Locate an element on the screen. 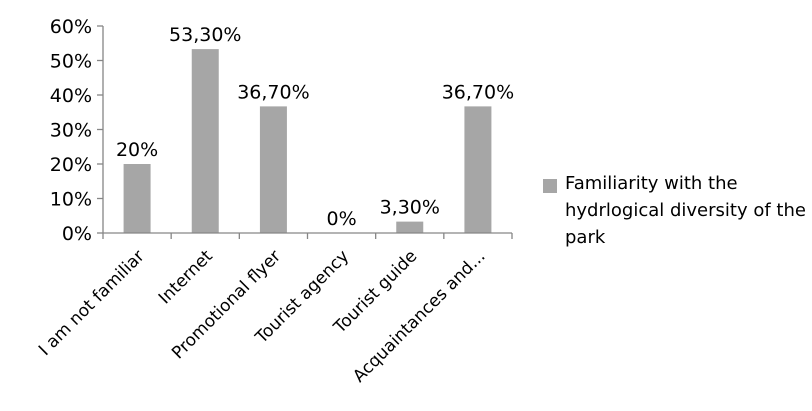  y-tick-label: 30% is located at coordinates (71, 131).